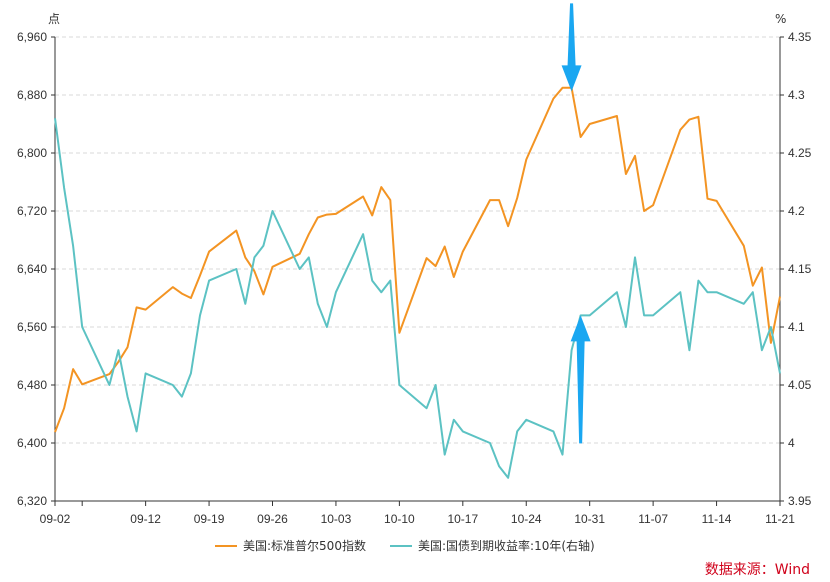  Describe the element at coordinates (32, 385) in the screenshot. I see `left-tick-label: 6,480` at that location.